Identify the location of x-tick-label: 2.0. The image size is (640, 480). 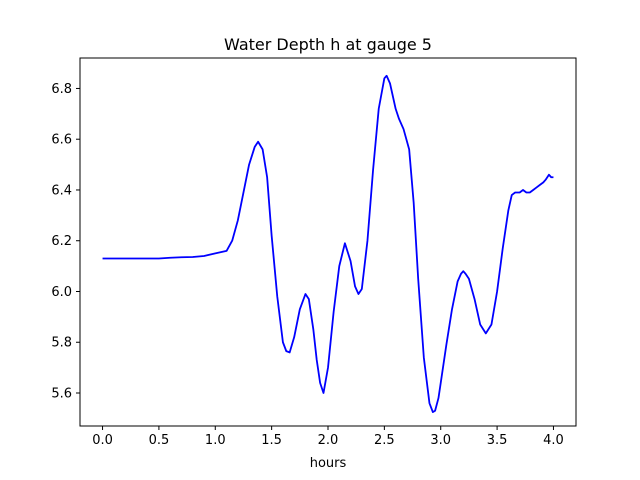
(328, 440).